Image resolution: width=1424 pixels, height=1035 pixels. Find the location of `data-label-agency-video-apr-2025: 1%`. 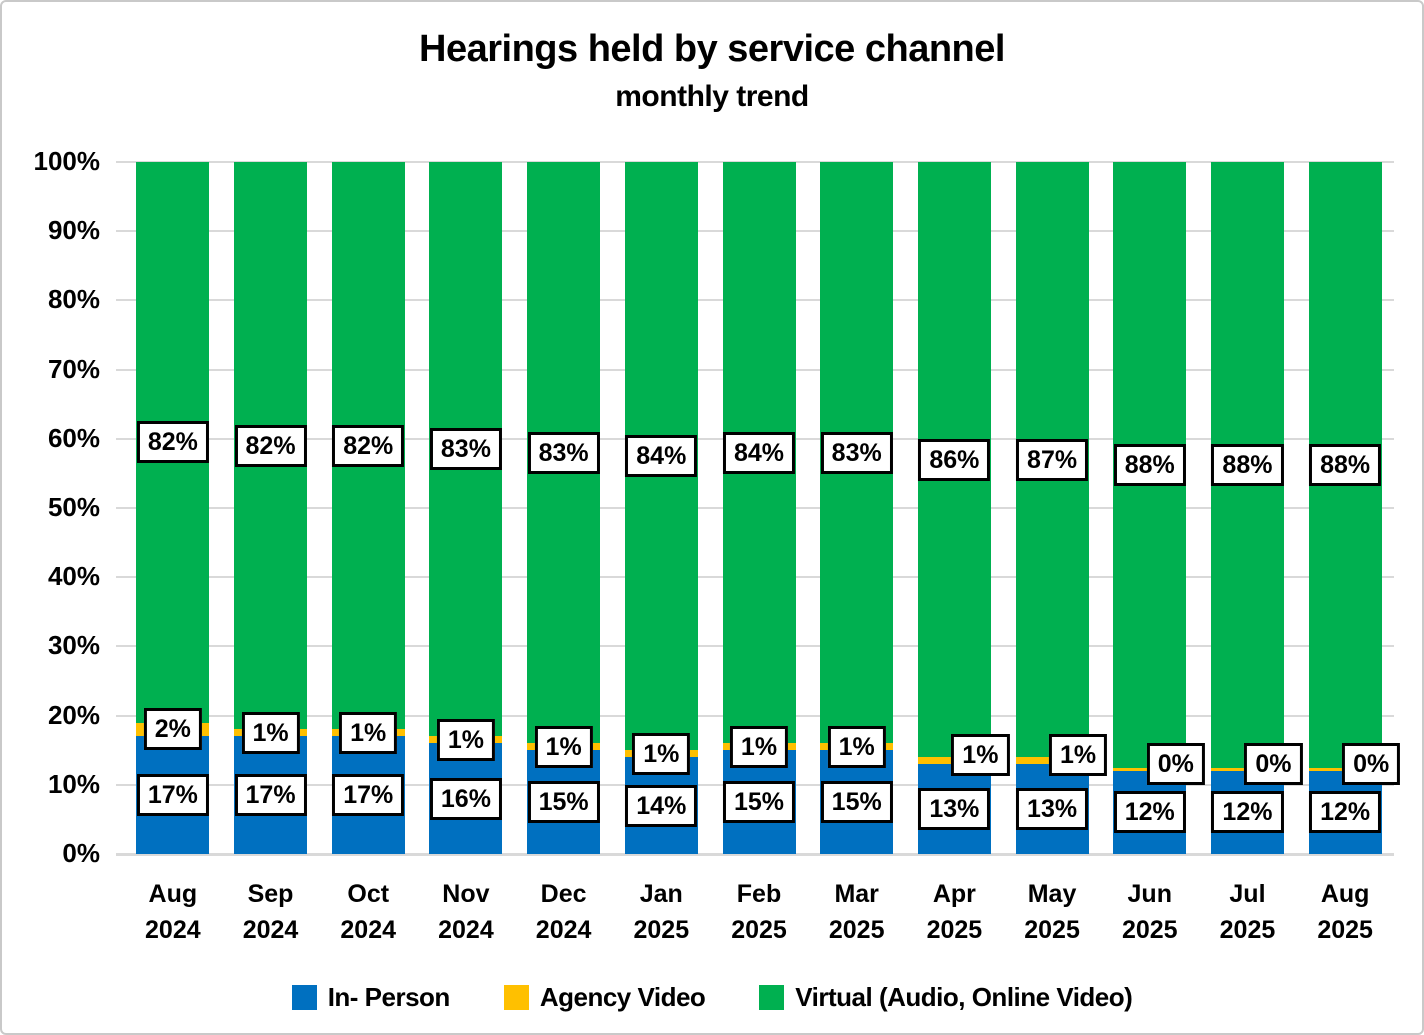

data-label-agency-video-apr-2025: 1% is located at coordinates (980, 754).